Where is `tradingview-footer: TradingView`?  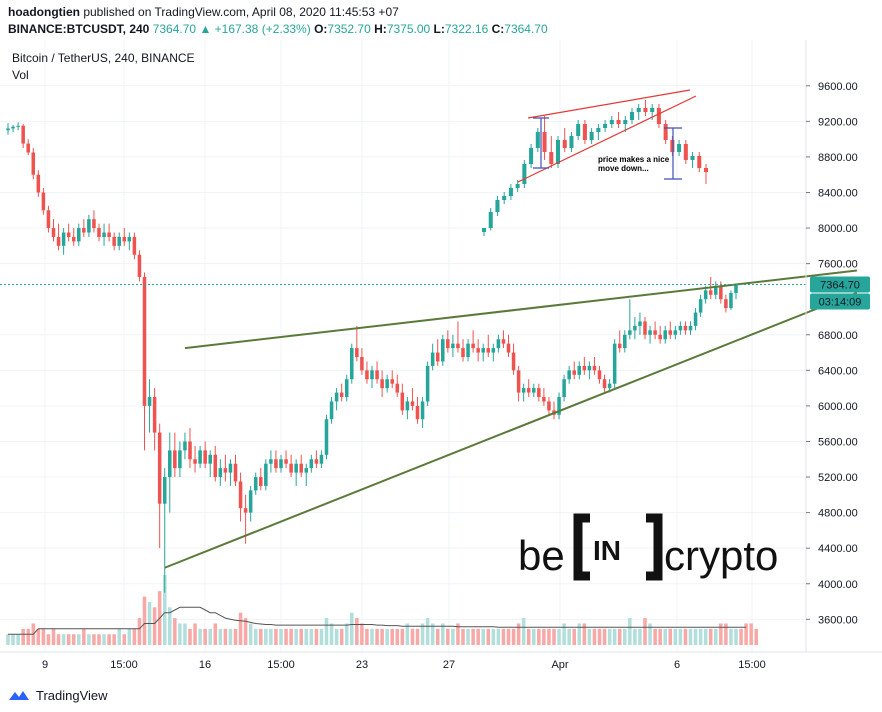 tradingview-footer: TradingView is located at coordinates (58, 695).